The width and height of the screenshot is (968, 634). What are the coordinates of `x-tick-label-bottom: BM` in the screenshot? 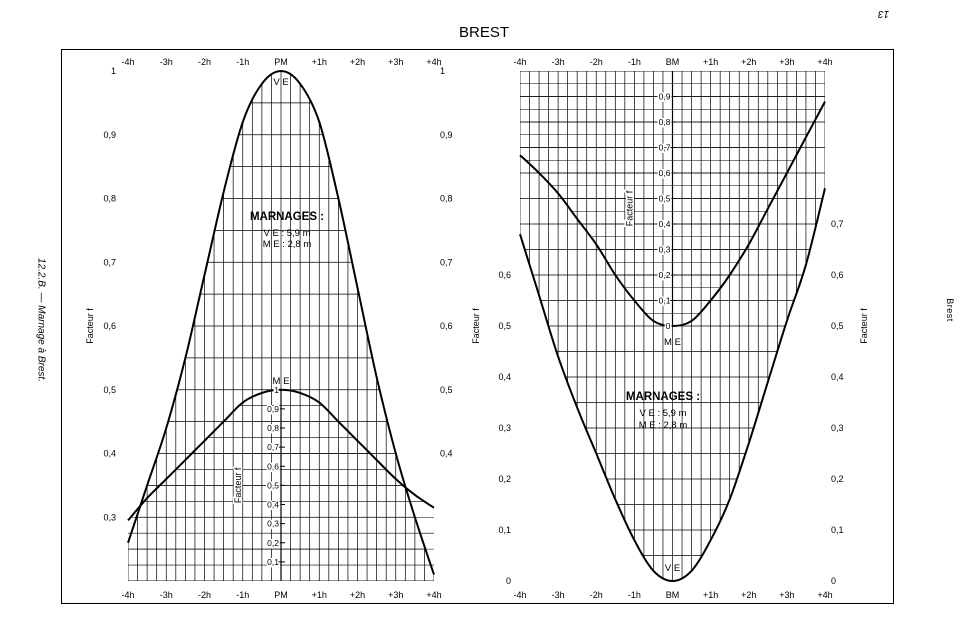 It's located at (673, 595).